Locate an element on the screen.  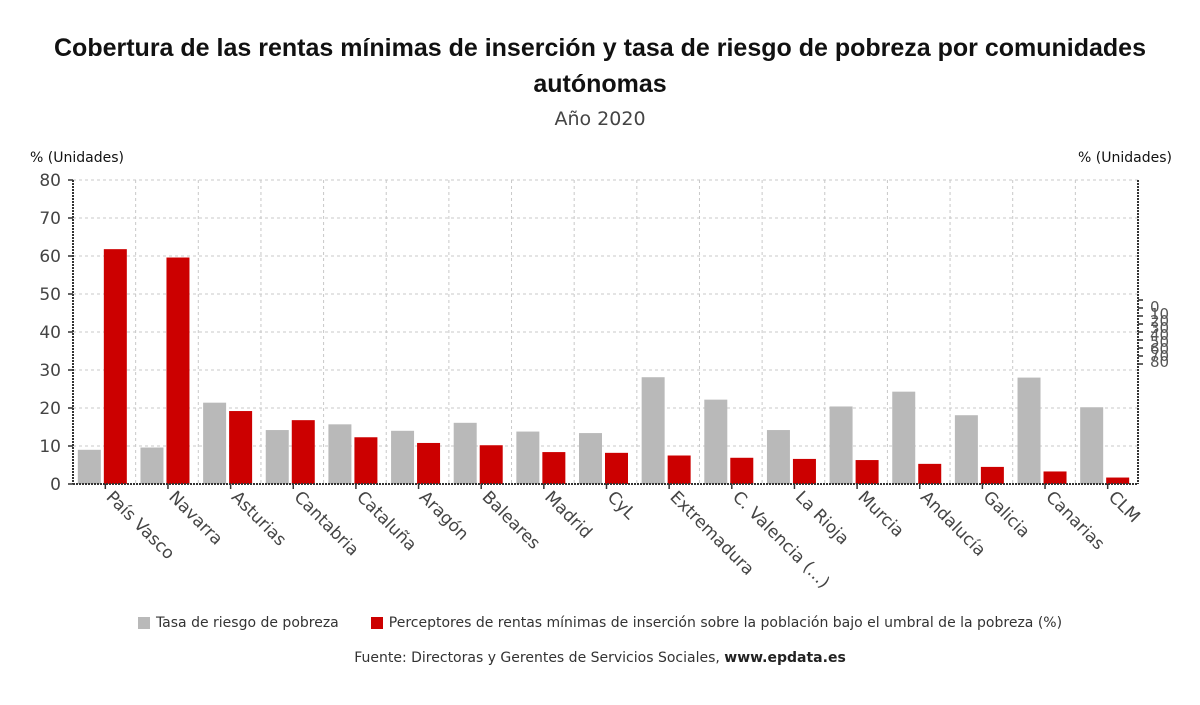
right-y-tick-label: 50 is located at coordinates (1159, 342).